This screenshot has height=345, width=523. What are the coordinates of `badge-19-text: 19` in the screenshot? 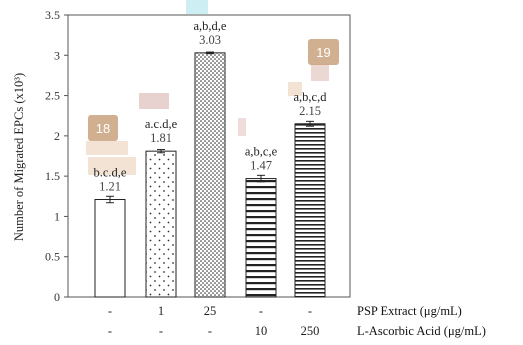 It's located at (323, 52).